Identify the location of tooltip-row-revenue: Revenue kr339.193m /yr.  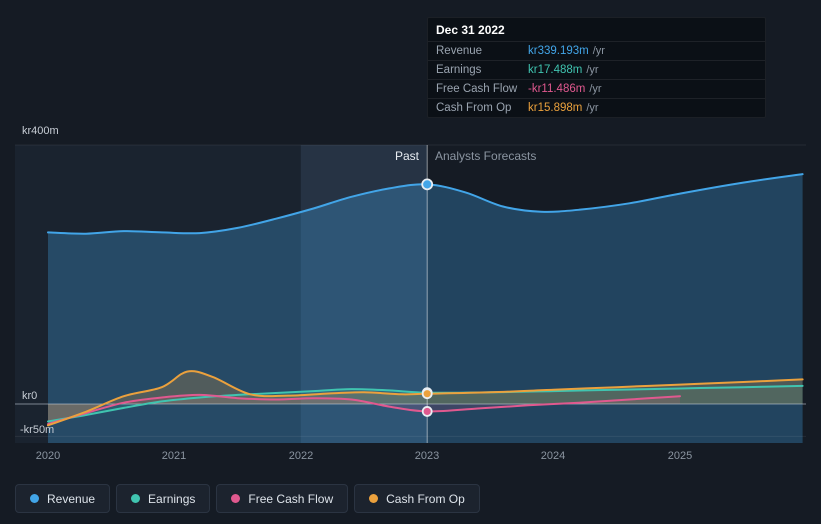
(596, 50).